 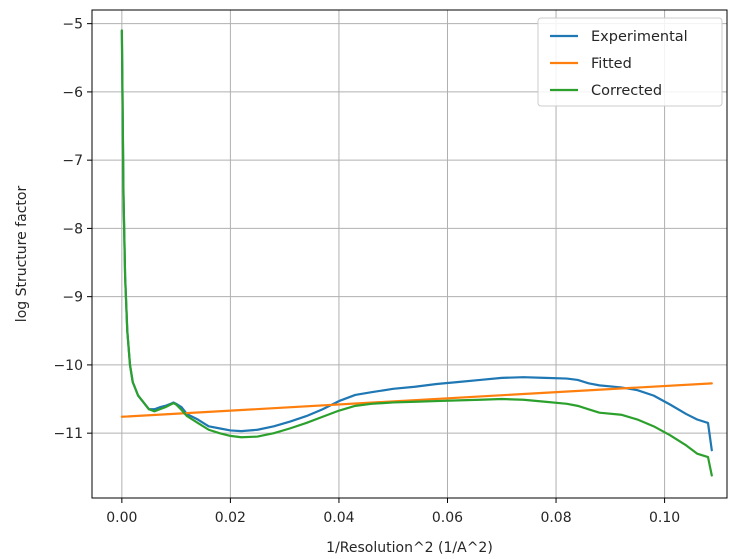 What do you see at coordinates (639, 37) in the screenshot?
I see `legend-label-experimental: Experimental` at bounding box center [639, 37].